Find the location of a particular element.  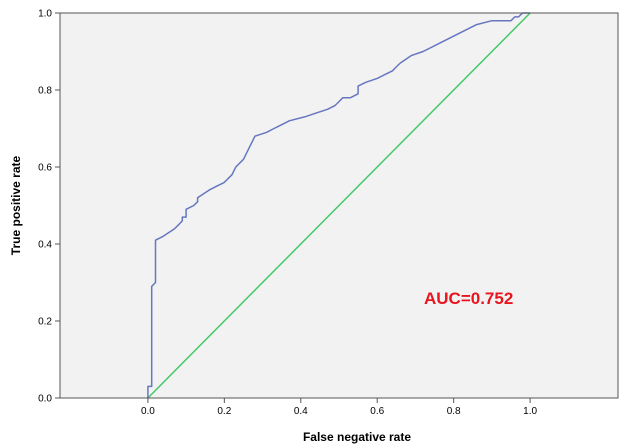

x-tick-label: 0.0 is located at coordinates (148, 411).